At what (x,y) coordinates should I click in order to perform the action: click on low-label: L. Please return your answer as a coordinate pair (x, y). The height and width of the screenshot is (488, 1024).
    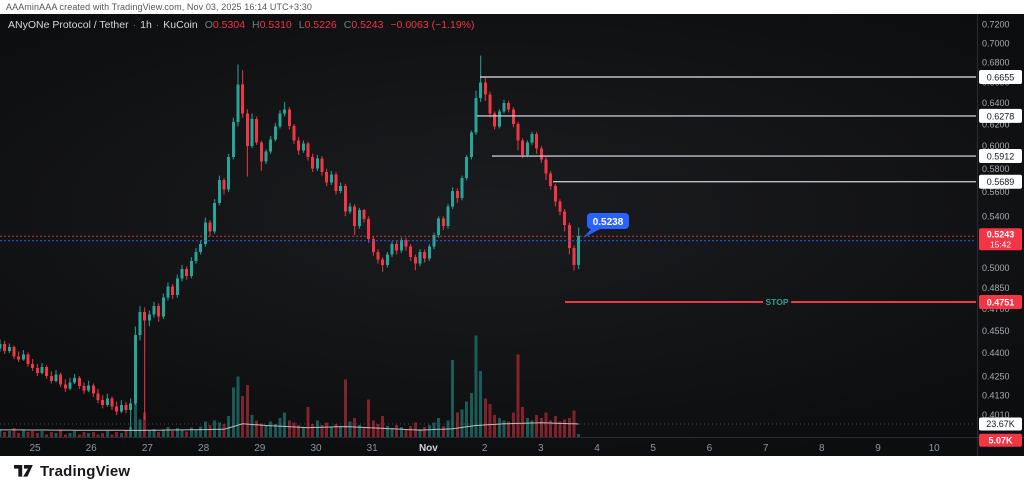
    Looking at the image, I should click on (301, 25).